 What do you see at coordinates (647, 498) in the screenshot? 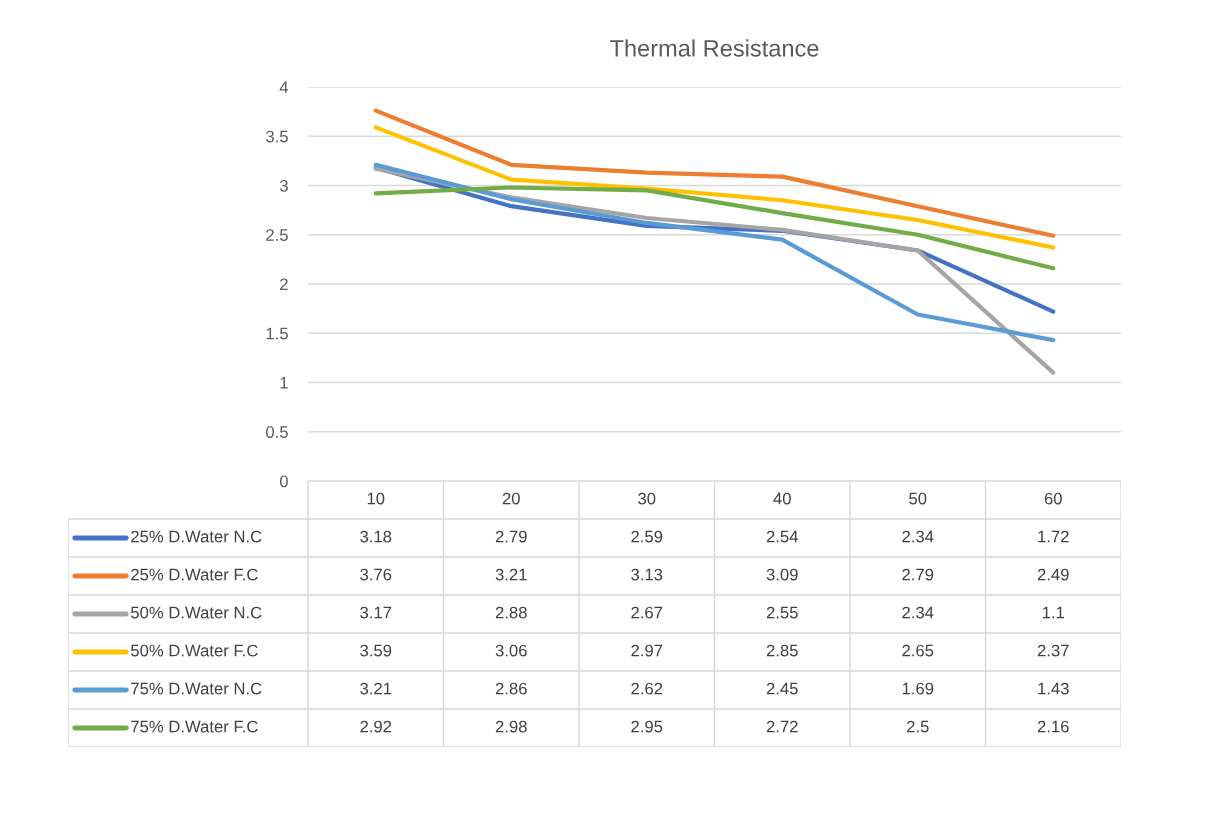
I see `x-tick-label: 30` at bounding box center [647, 498].